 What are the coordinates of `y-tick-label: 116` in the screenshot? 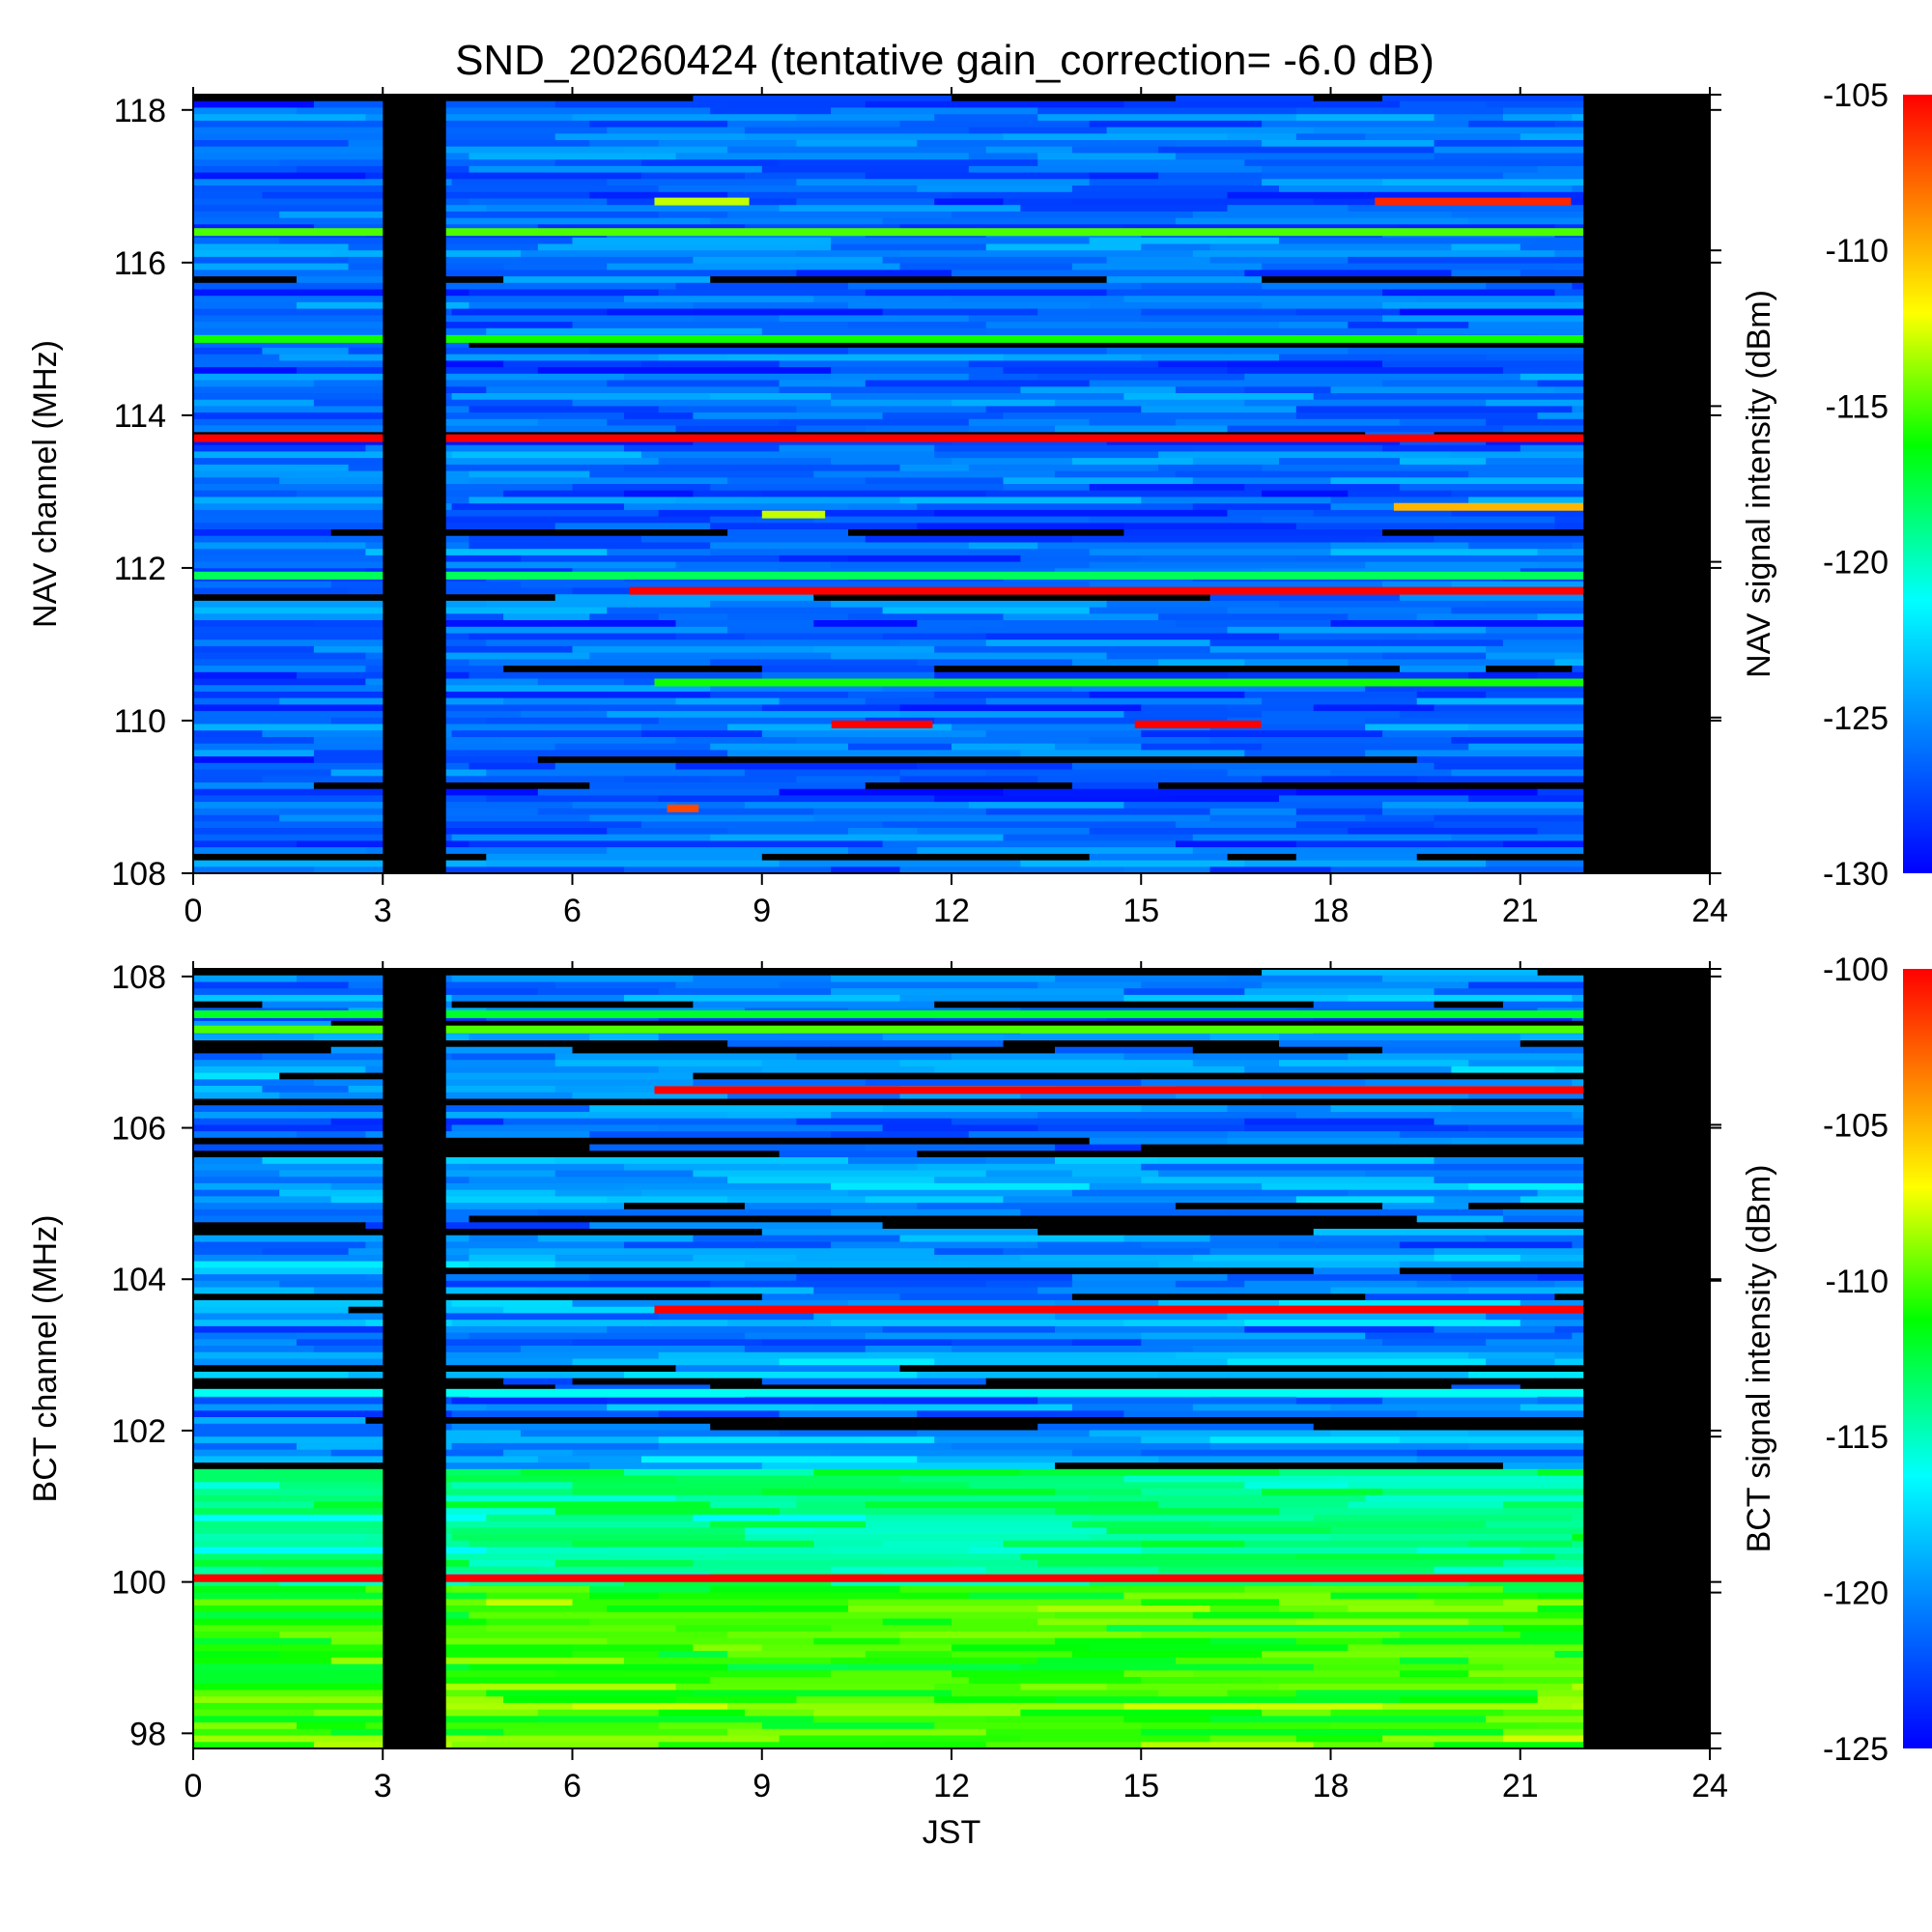 It's located at (140, 263).